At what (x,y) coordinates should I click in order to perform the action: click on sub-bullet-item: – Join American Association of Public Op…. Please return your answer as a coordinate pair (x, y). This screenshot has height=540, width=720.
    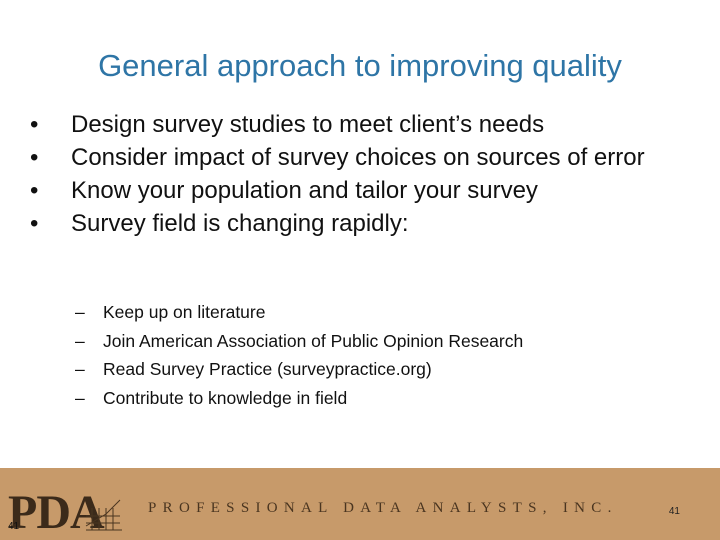
    Looking at the image, I should click on (375, 341).